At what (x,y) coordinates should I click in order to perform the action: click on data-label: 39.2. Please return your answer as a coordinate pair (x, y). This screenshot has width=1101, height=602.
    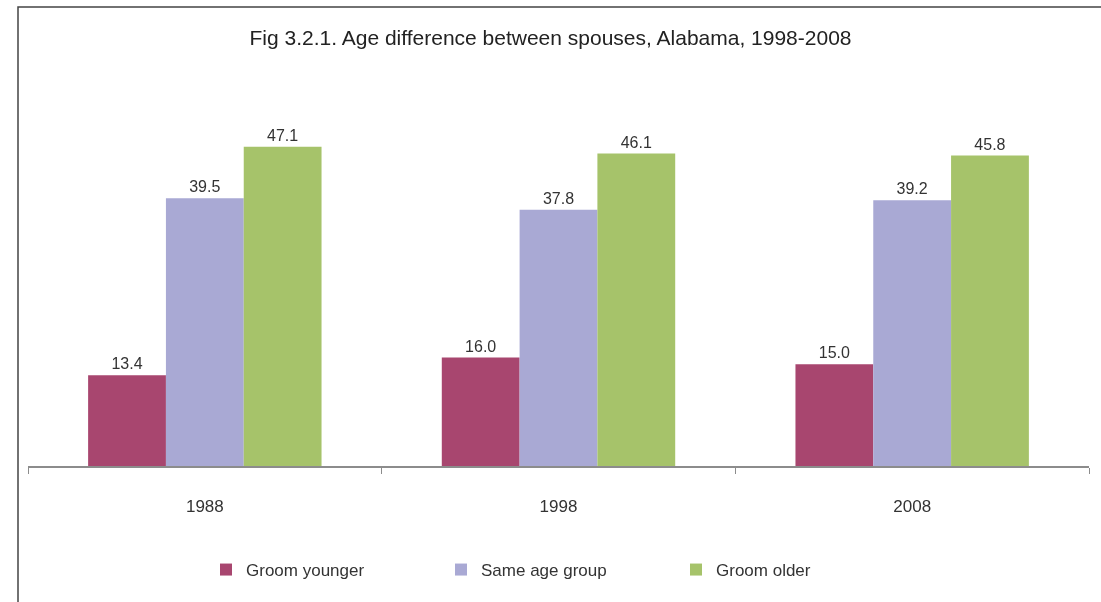
    Looking at the image, I should click on (912, 189).